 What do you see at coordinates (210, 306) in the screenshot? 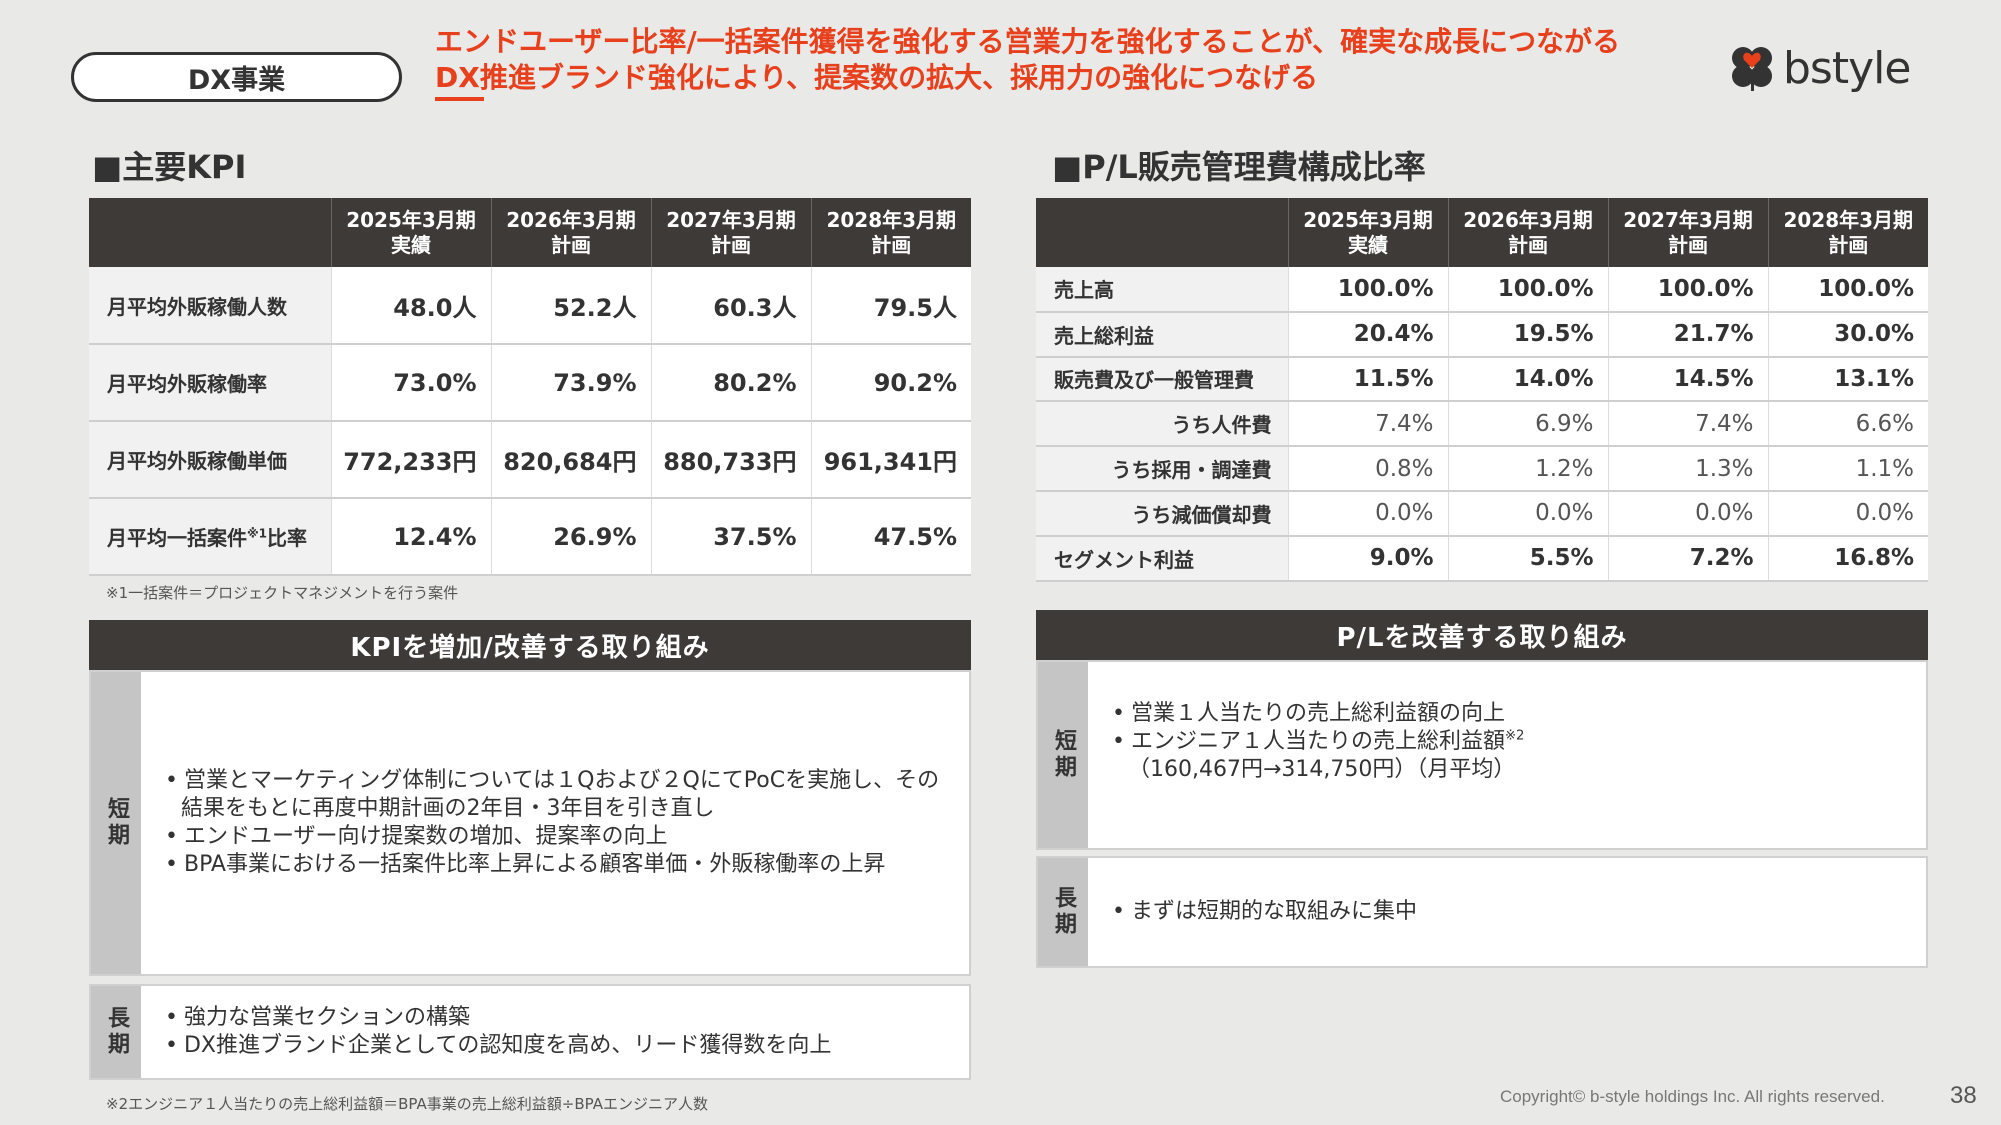
I see `kpi-row-label: 月平均外販稼働人数` at bounding box center [210, 306].